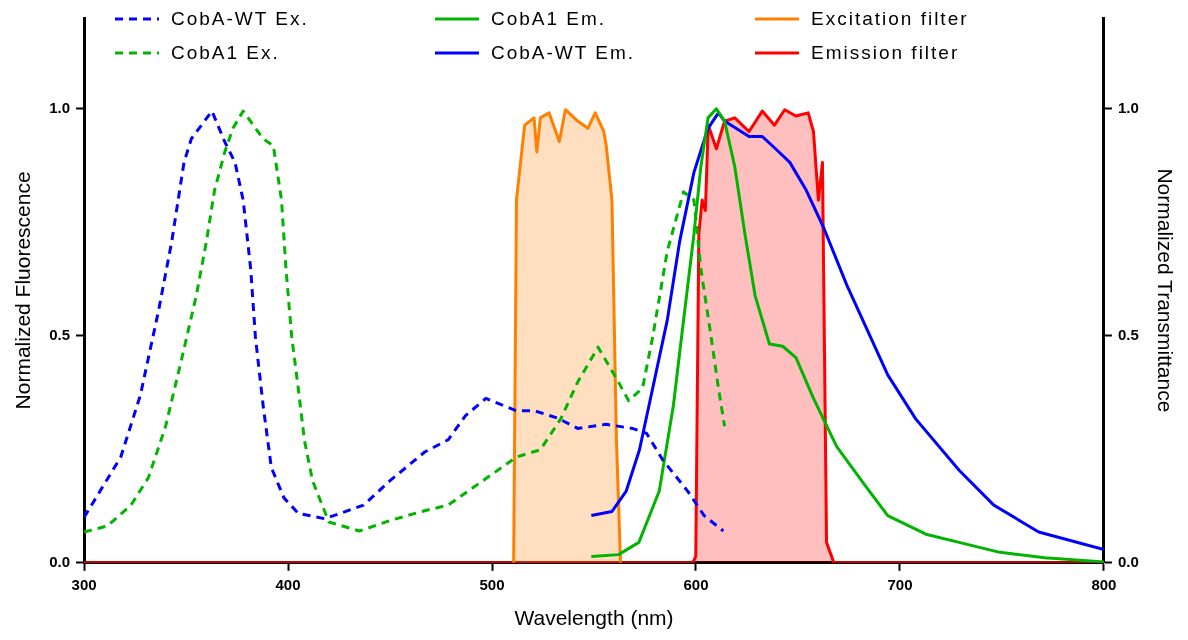 The image size is (1188, 640). Describe the element at coordinates (1128, 561) in the screenshot. I see `y2-tick-label: 0.0` at that location.